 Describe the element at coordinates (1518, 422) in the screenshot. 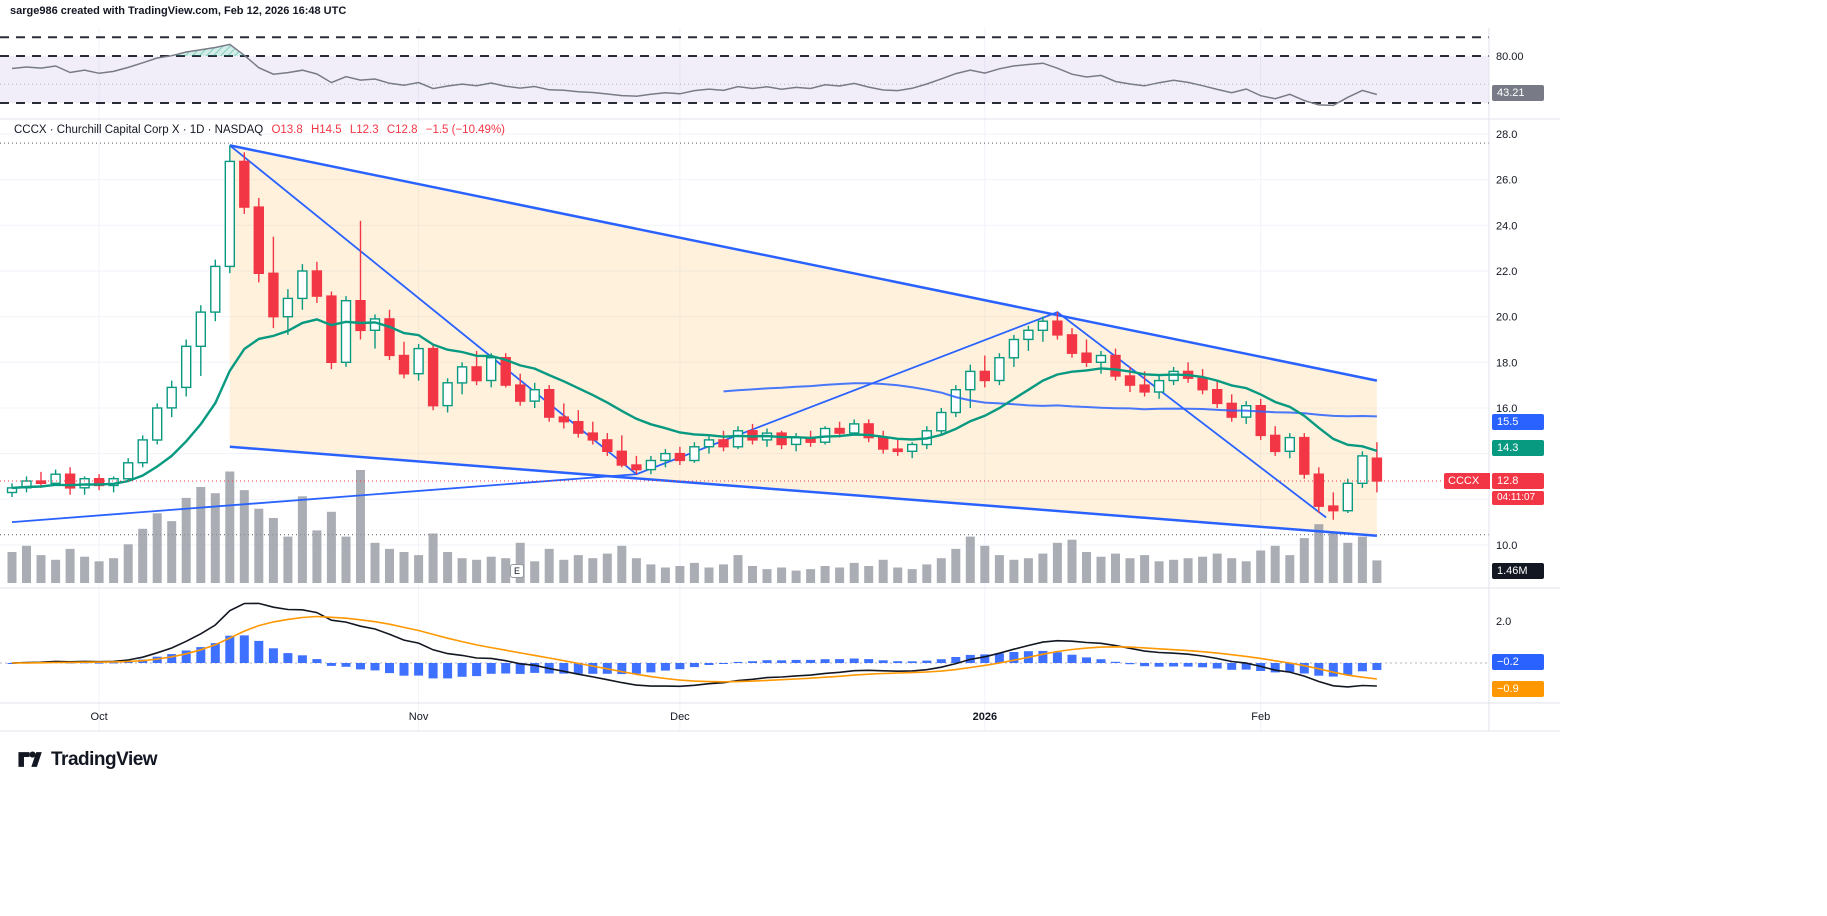

I see `sma-value-badge: 15.5` at that location.